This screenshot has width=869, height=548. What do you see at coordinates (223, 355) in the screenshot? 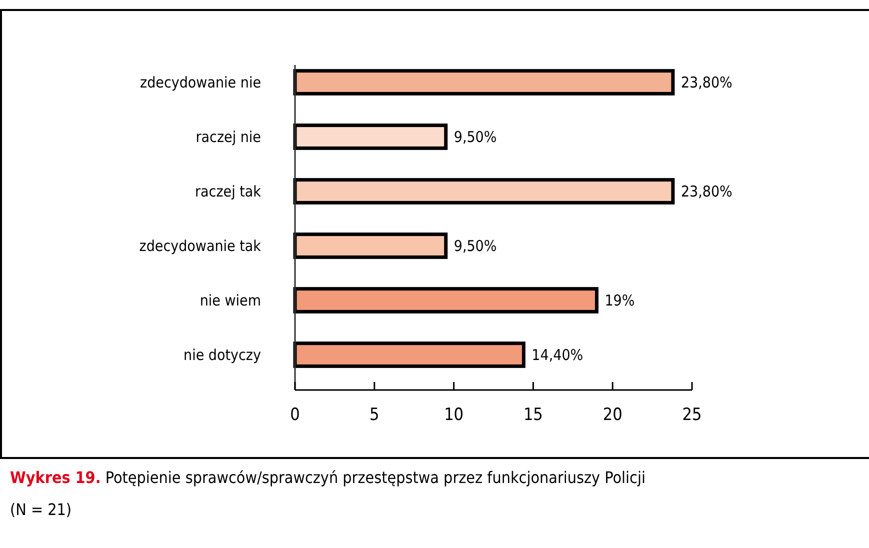
I see `y-tick-label: nie dotyczy` at bounding box center [223, 355].